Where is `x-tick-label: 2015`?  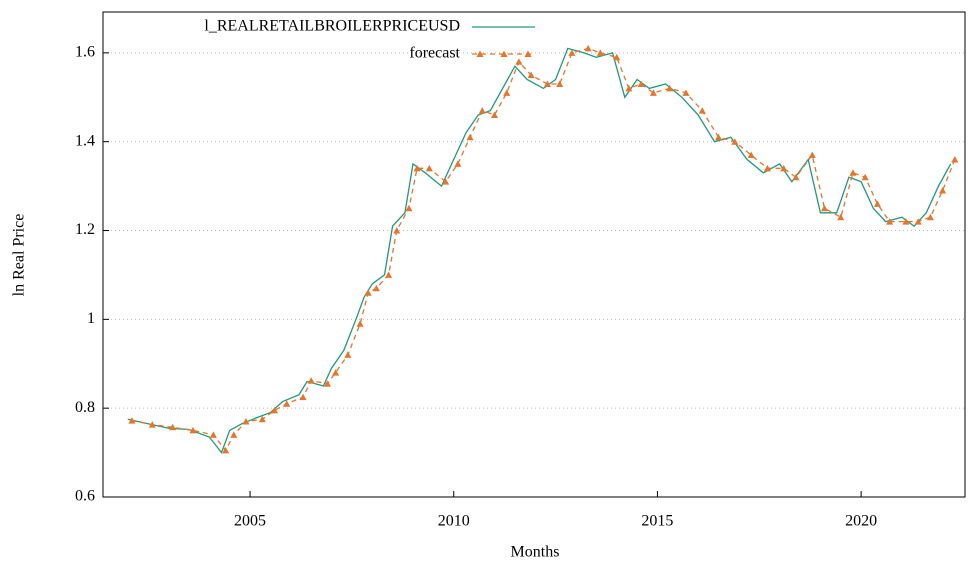
x-tick-label: 2015 is located at coordinates (657, 521).